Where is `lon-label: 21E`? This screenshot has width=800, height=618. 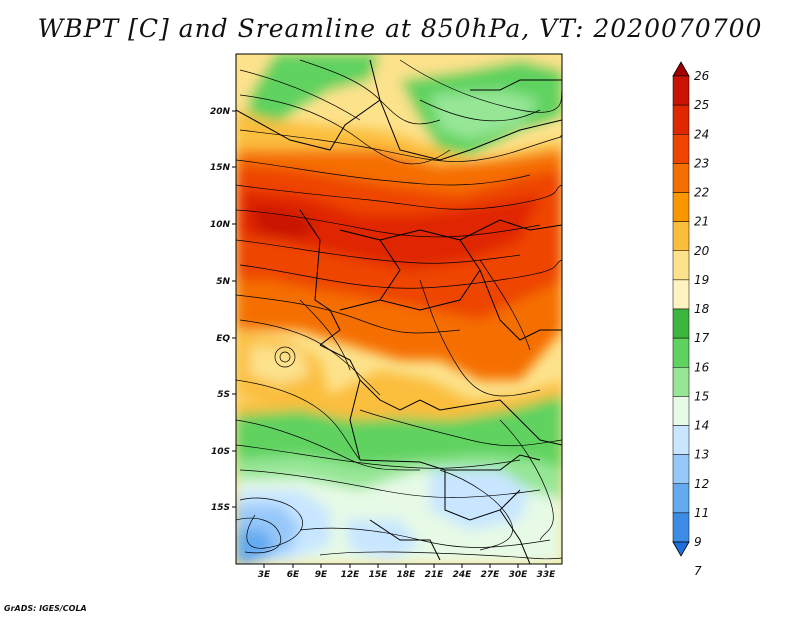
lon-label: 21E is located at coordinates (435, 575).